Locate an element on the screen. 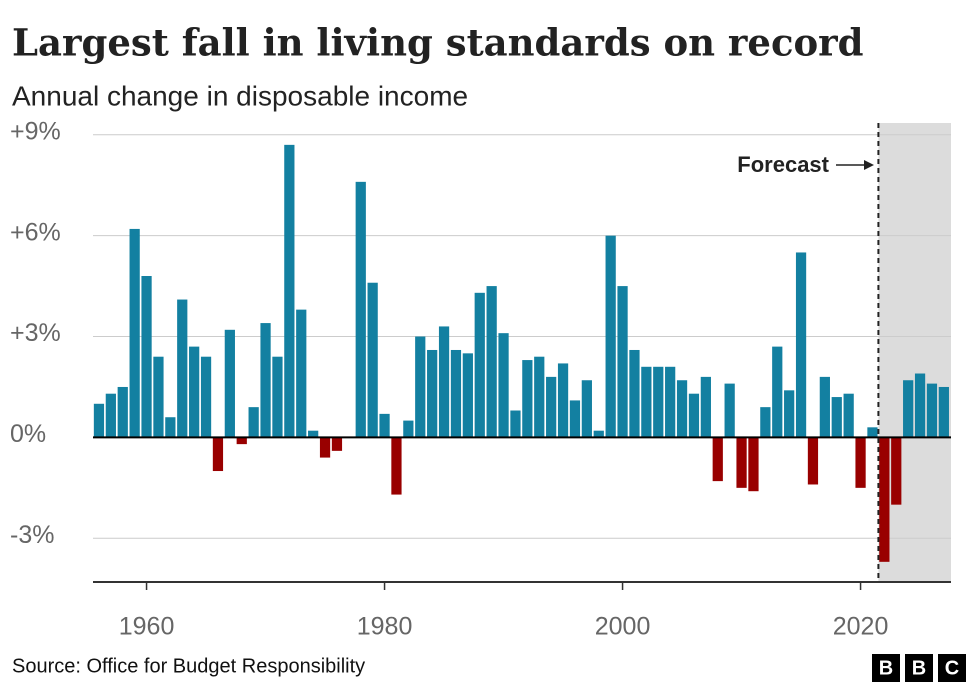 The image size is (976, 691). forecast-label: Forecast is located at coordinates (783, 164).